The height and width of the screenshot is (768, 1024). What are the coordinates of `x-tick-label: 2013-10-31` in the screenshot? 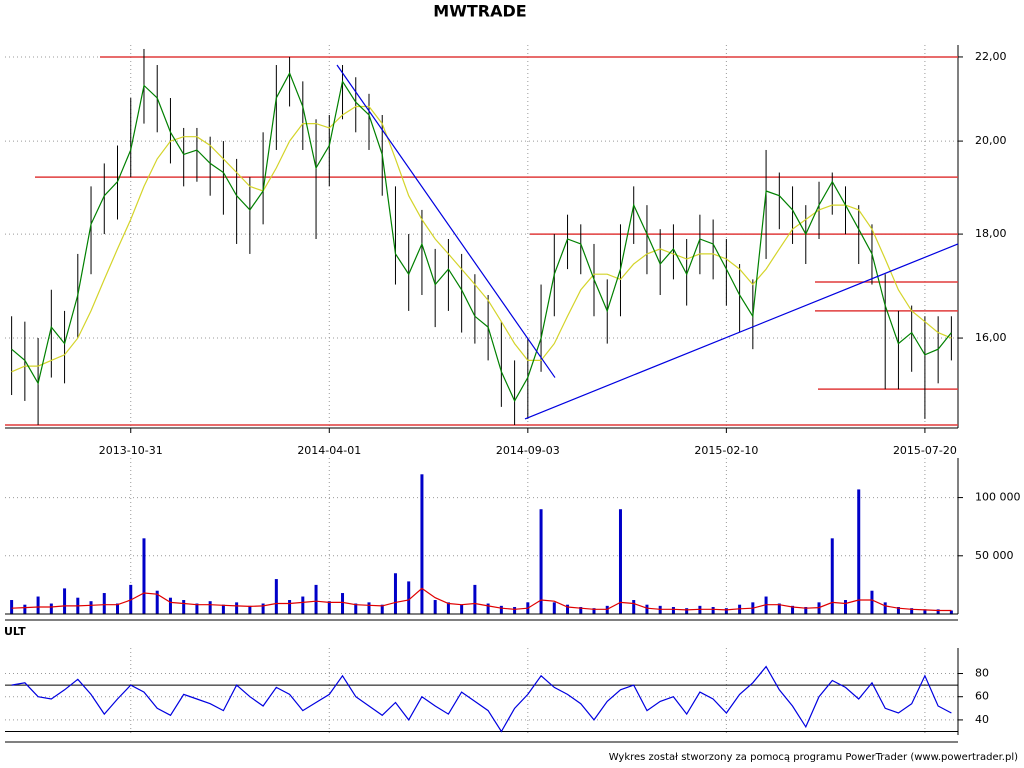 It's located at (131, 450).